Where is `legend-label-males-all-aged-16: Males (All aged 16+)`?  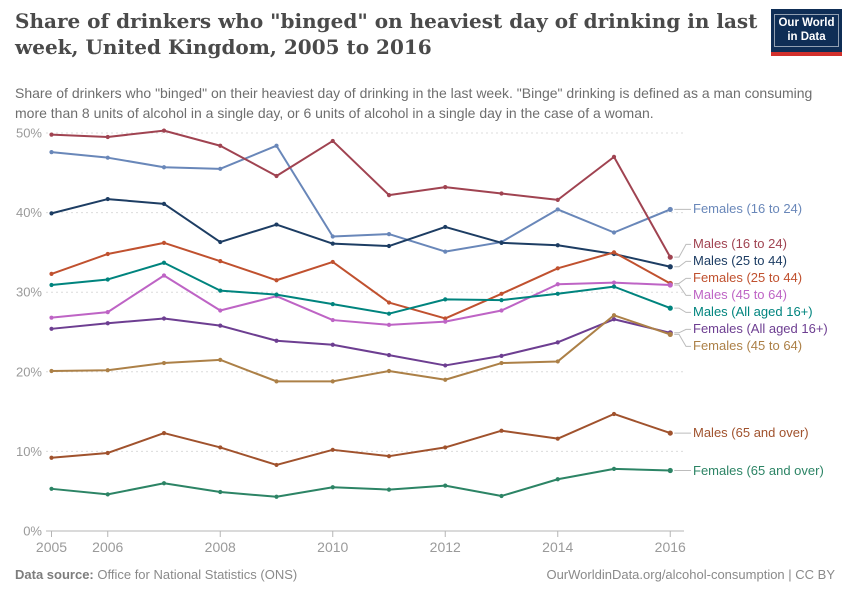
legend-label-males-all-aged-16: Males (All aged 16+) is located at coordinates (753, 312).